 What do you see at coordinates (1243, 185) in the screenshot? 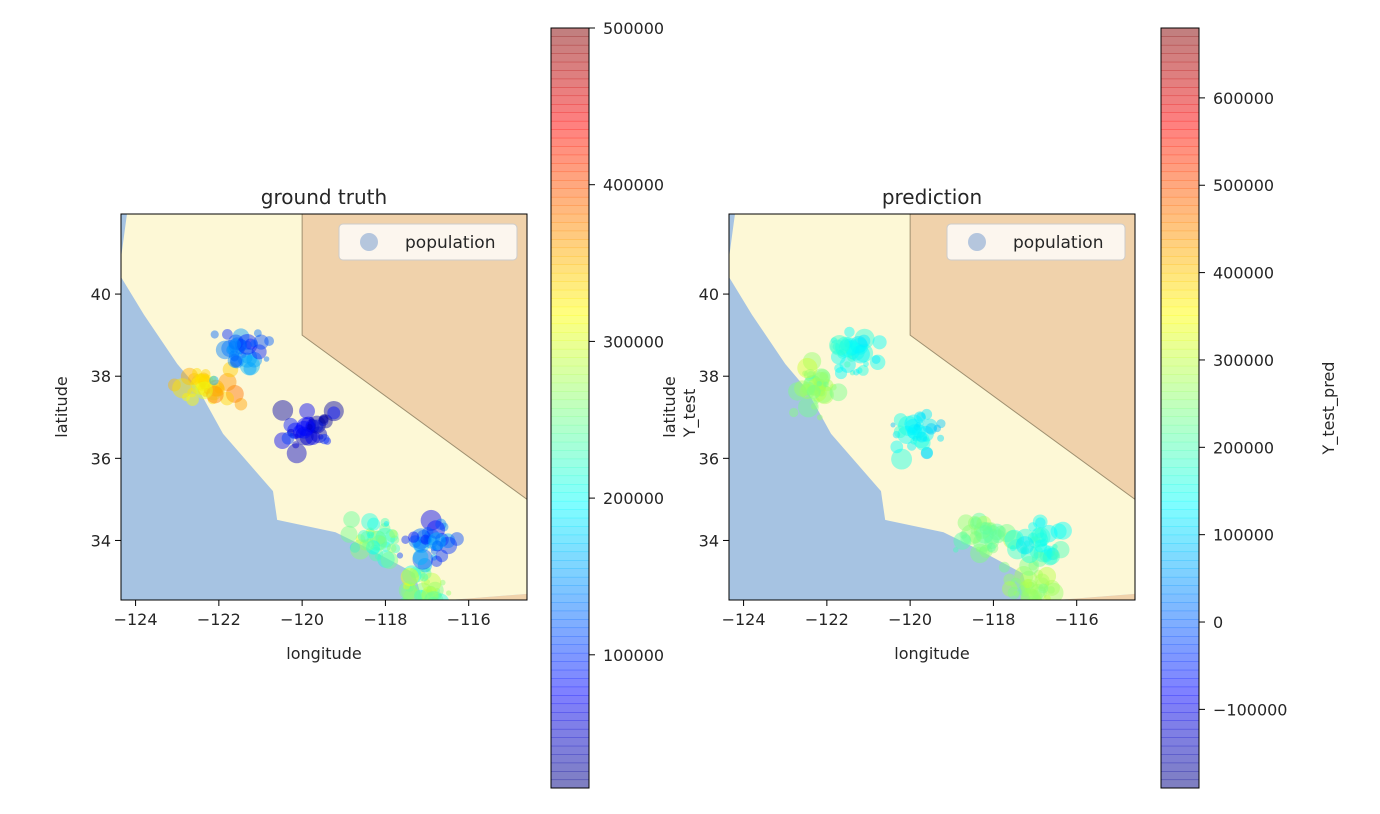
I see `colorbar-tick-label: 500000` at bounding box center [1243, 185].